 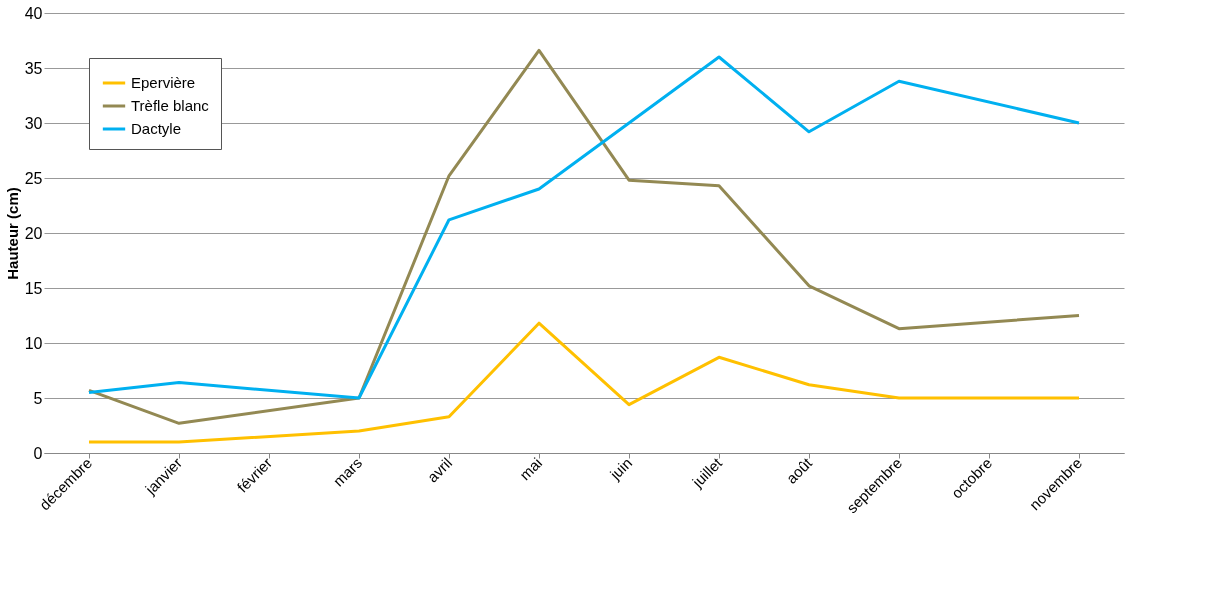 I want to click on x-tick-label: juin, so click(x=620, y=469).